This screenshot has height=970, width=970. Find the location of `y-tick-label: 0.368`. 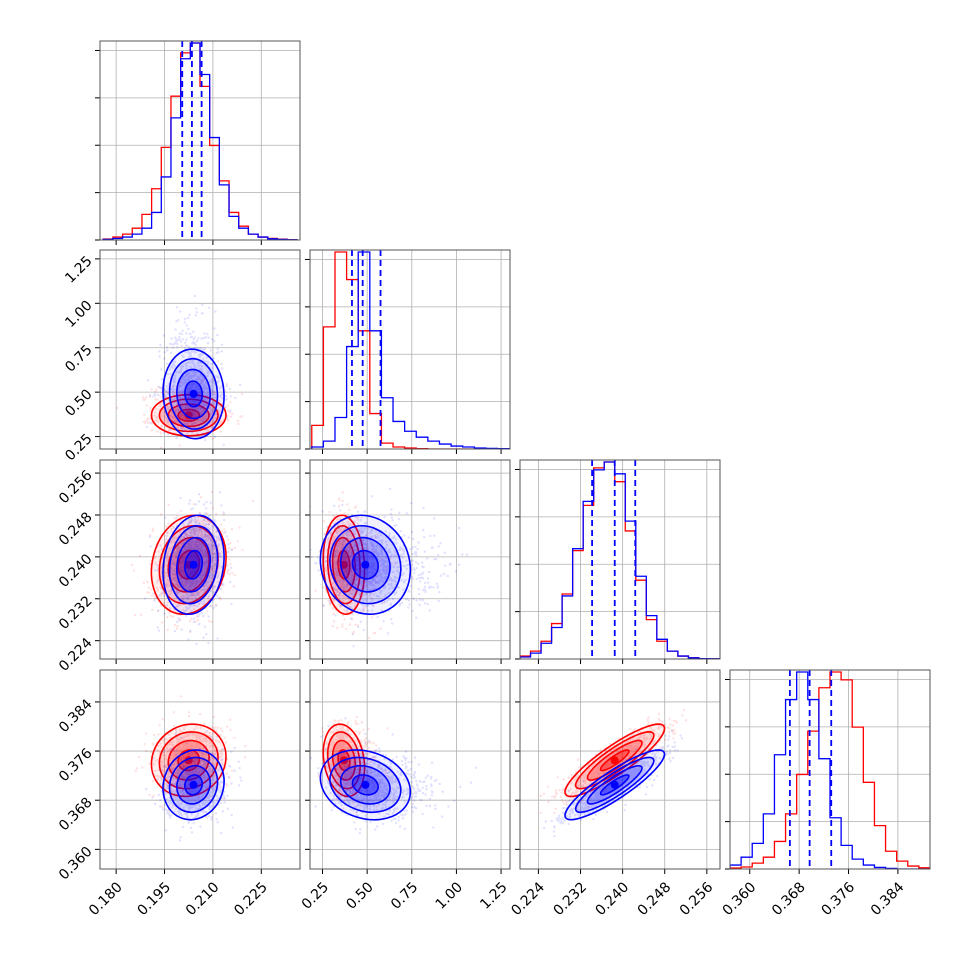

y-tick-label: 0.368 is located at coordinates (76, 815).